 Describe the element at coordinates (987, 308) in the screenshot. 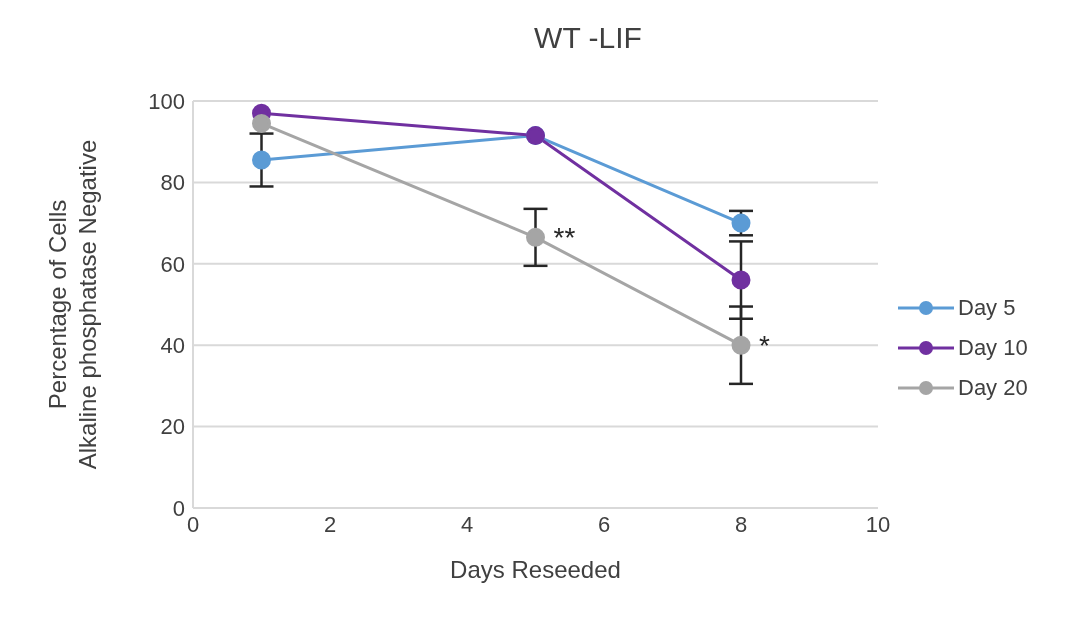

I see `legend-label: Day 5` at that location.